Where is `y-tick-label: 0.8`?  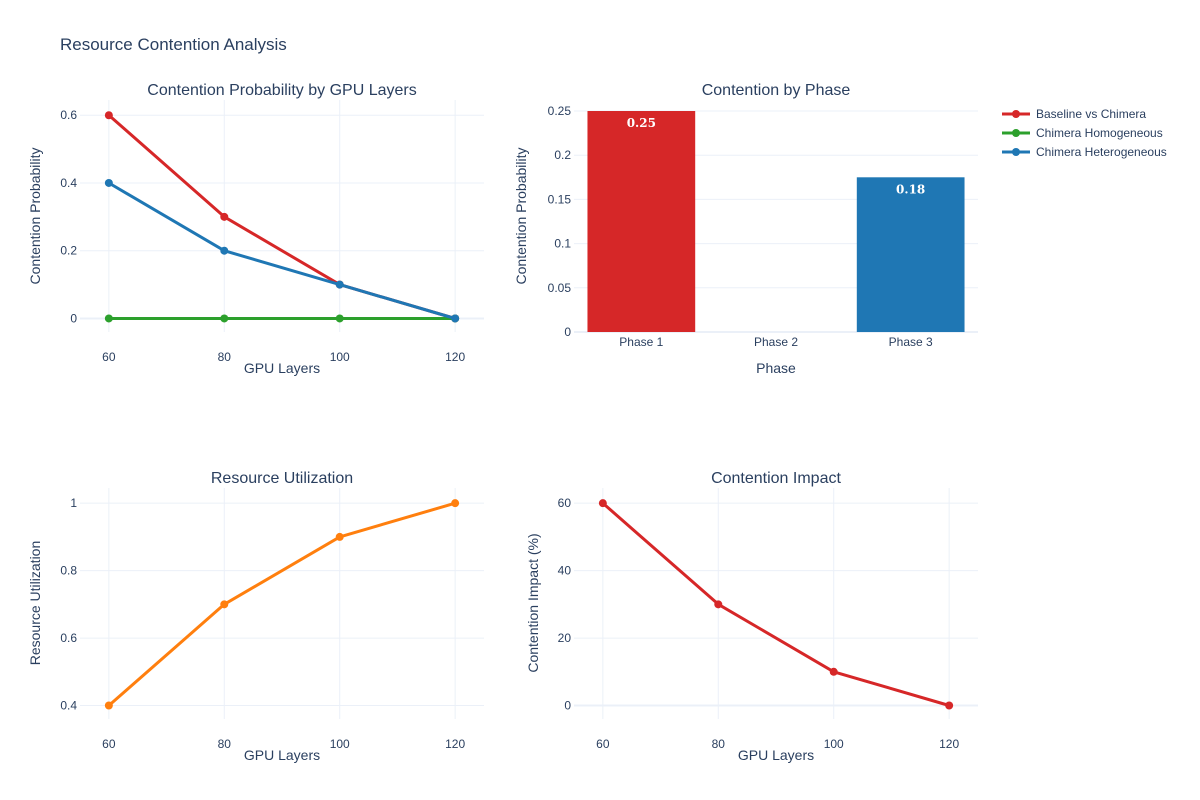
y-tick-label: 0.8 is located at coordinates (68, 571).